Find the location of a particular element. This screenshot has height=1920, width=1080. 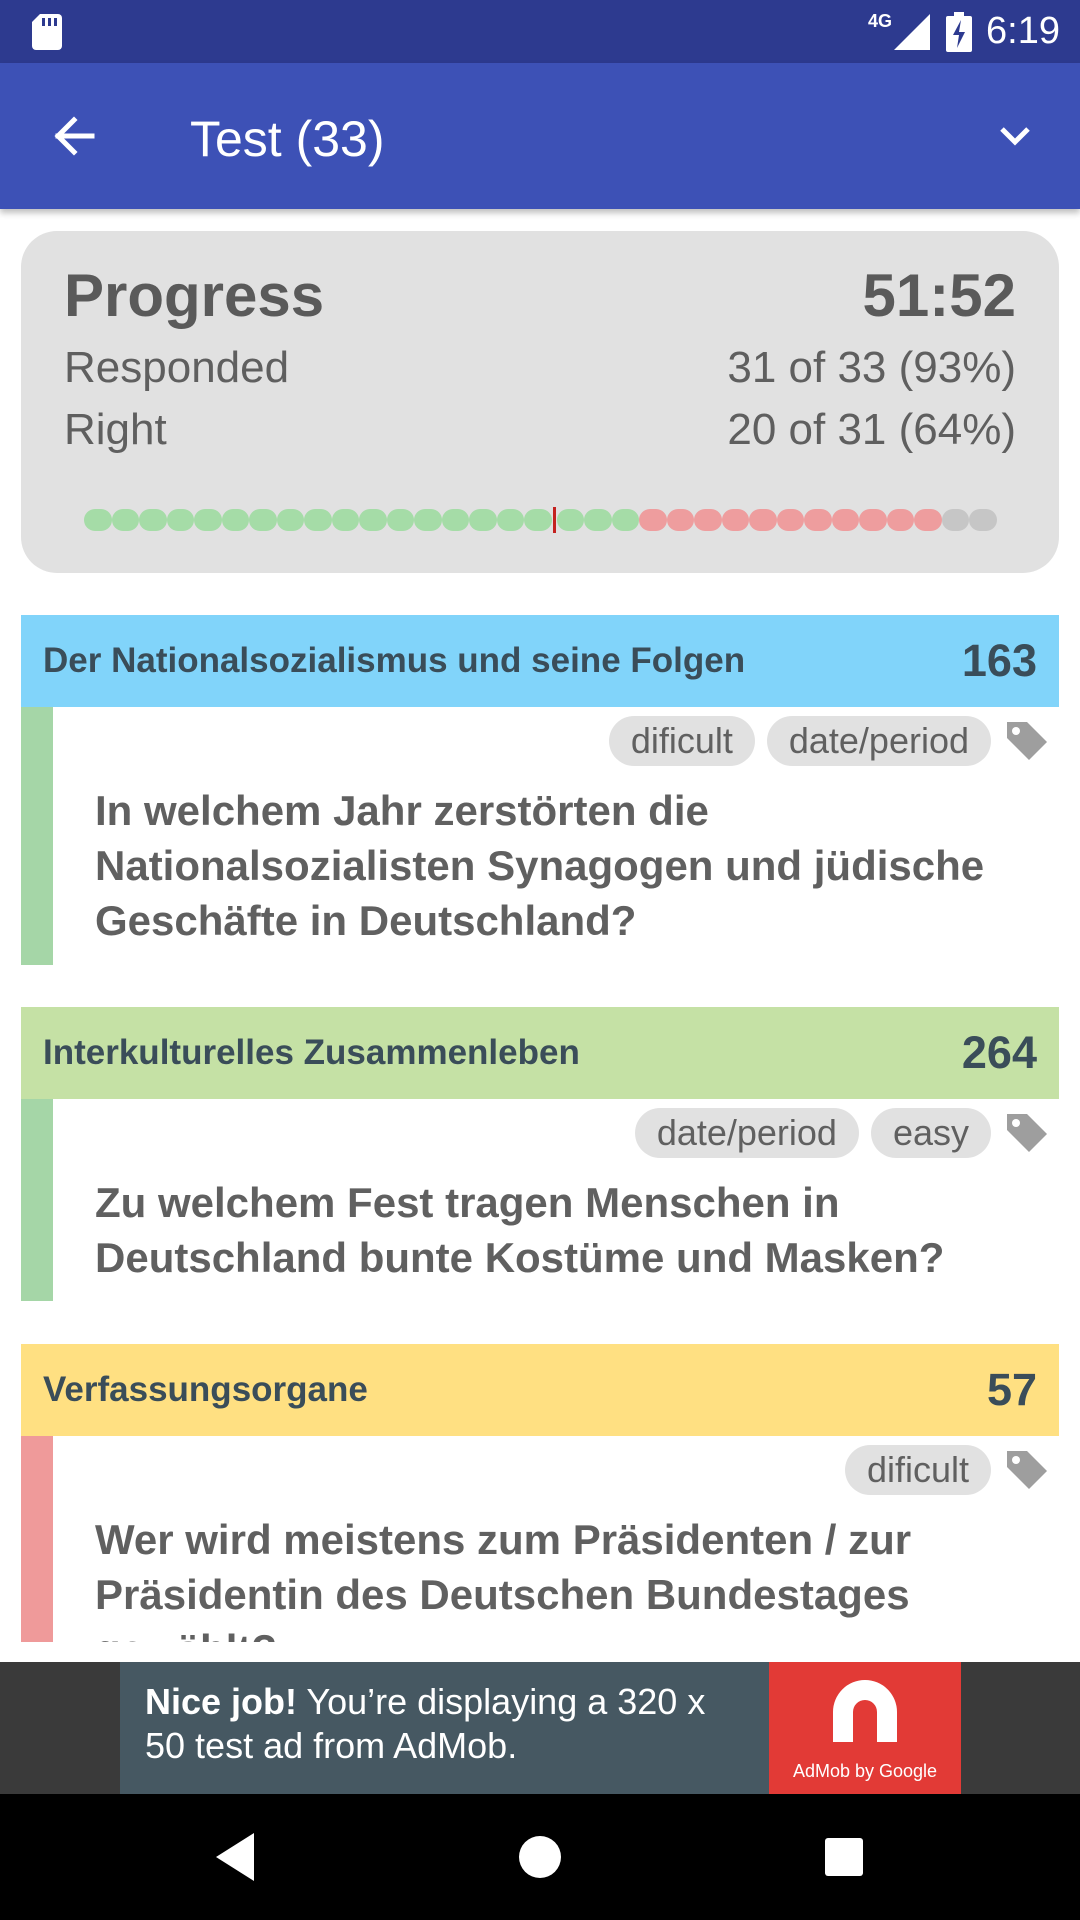

category-label: Interkulturelles Zusammenleben is located at coordinates (311, 1052).